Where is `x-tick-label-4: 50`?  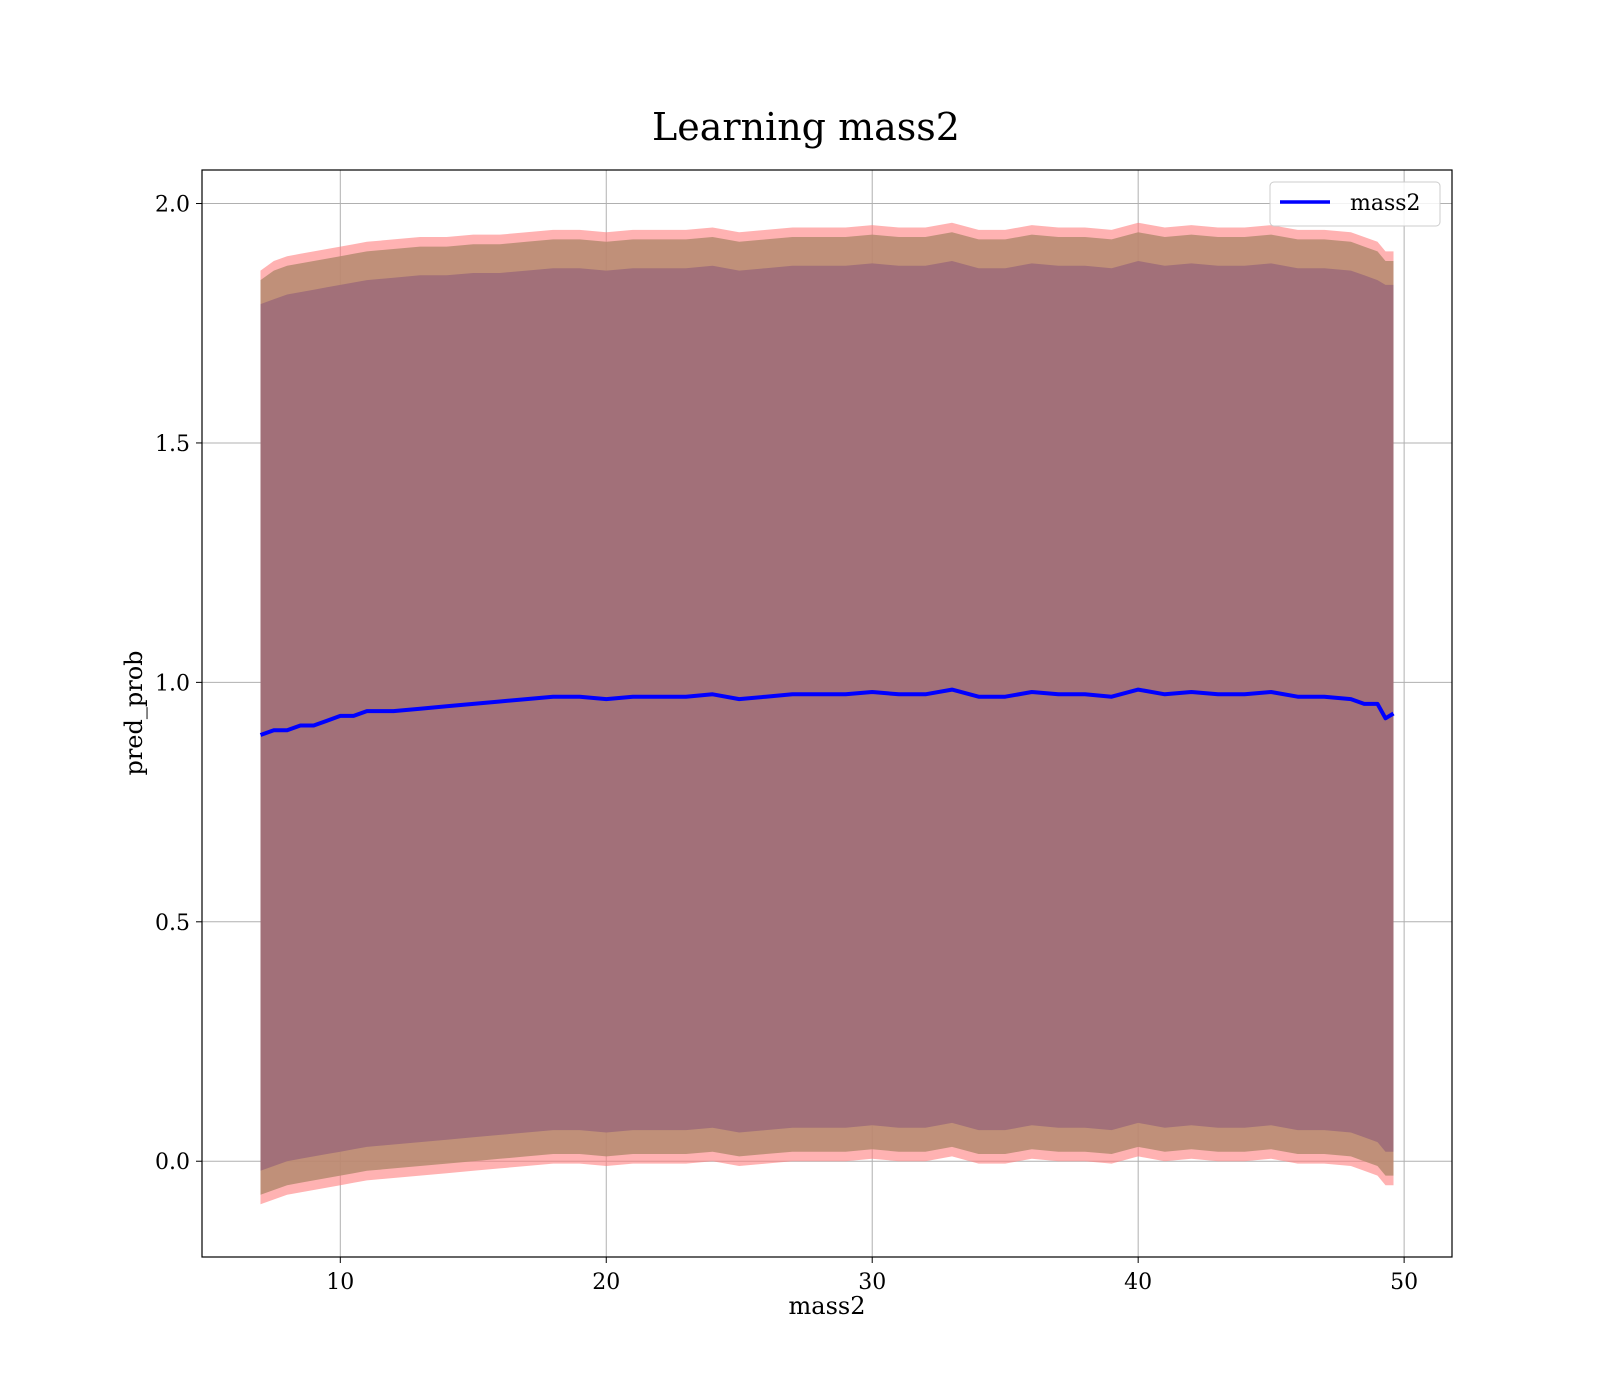 x-tick-label-4: 50 is located at coordinates (1404, 1282).